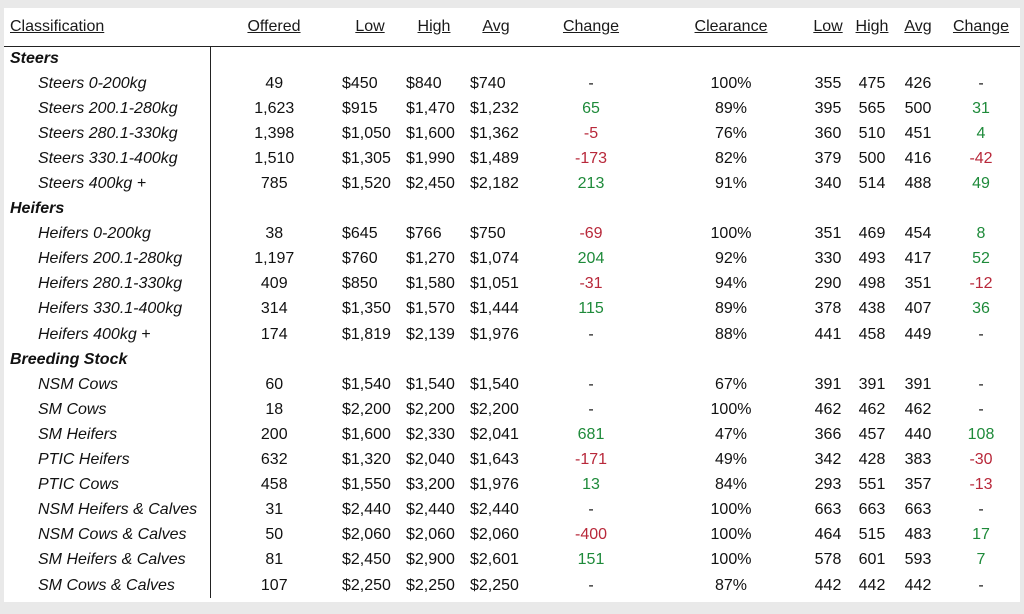 Image resolution: width=1024 pixels, height=614 pixels. I want to click on high-price-cell: $766, so click(424, 234).